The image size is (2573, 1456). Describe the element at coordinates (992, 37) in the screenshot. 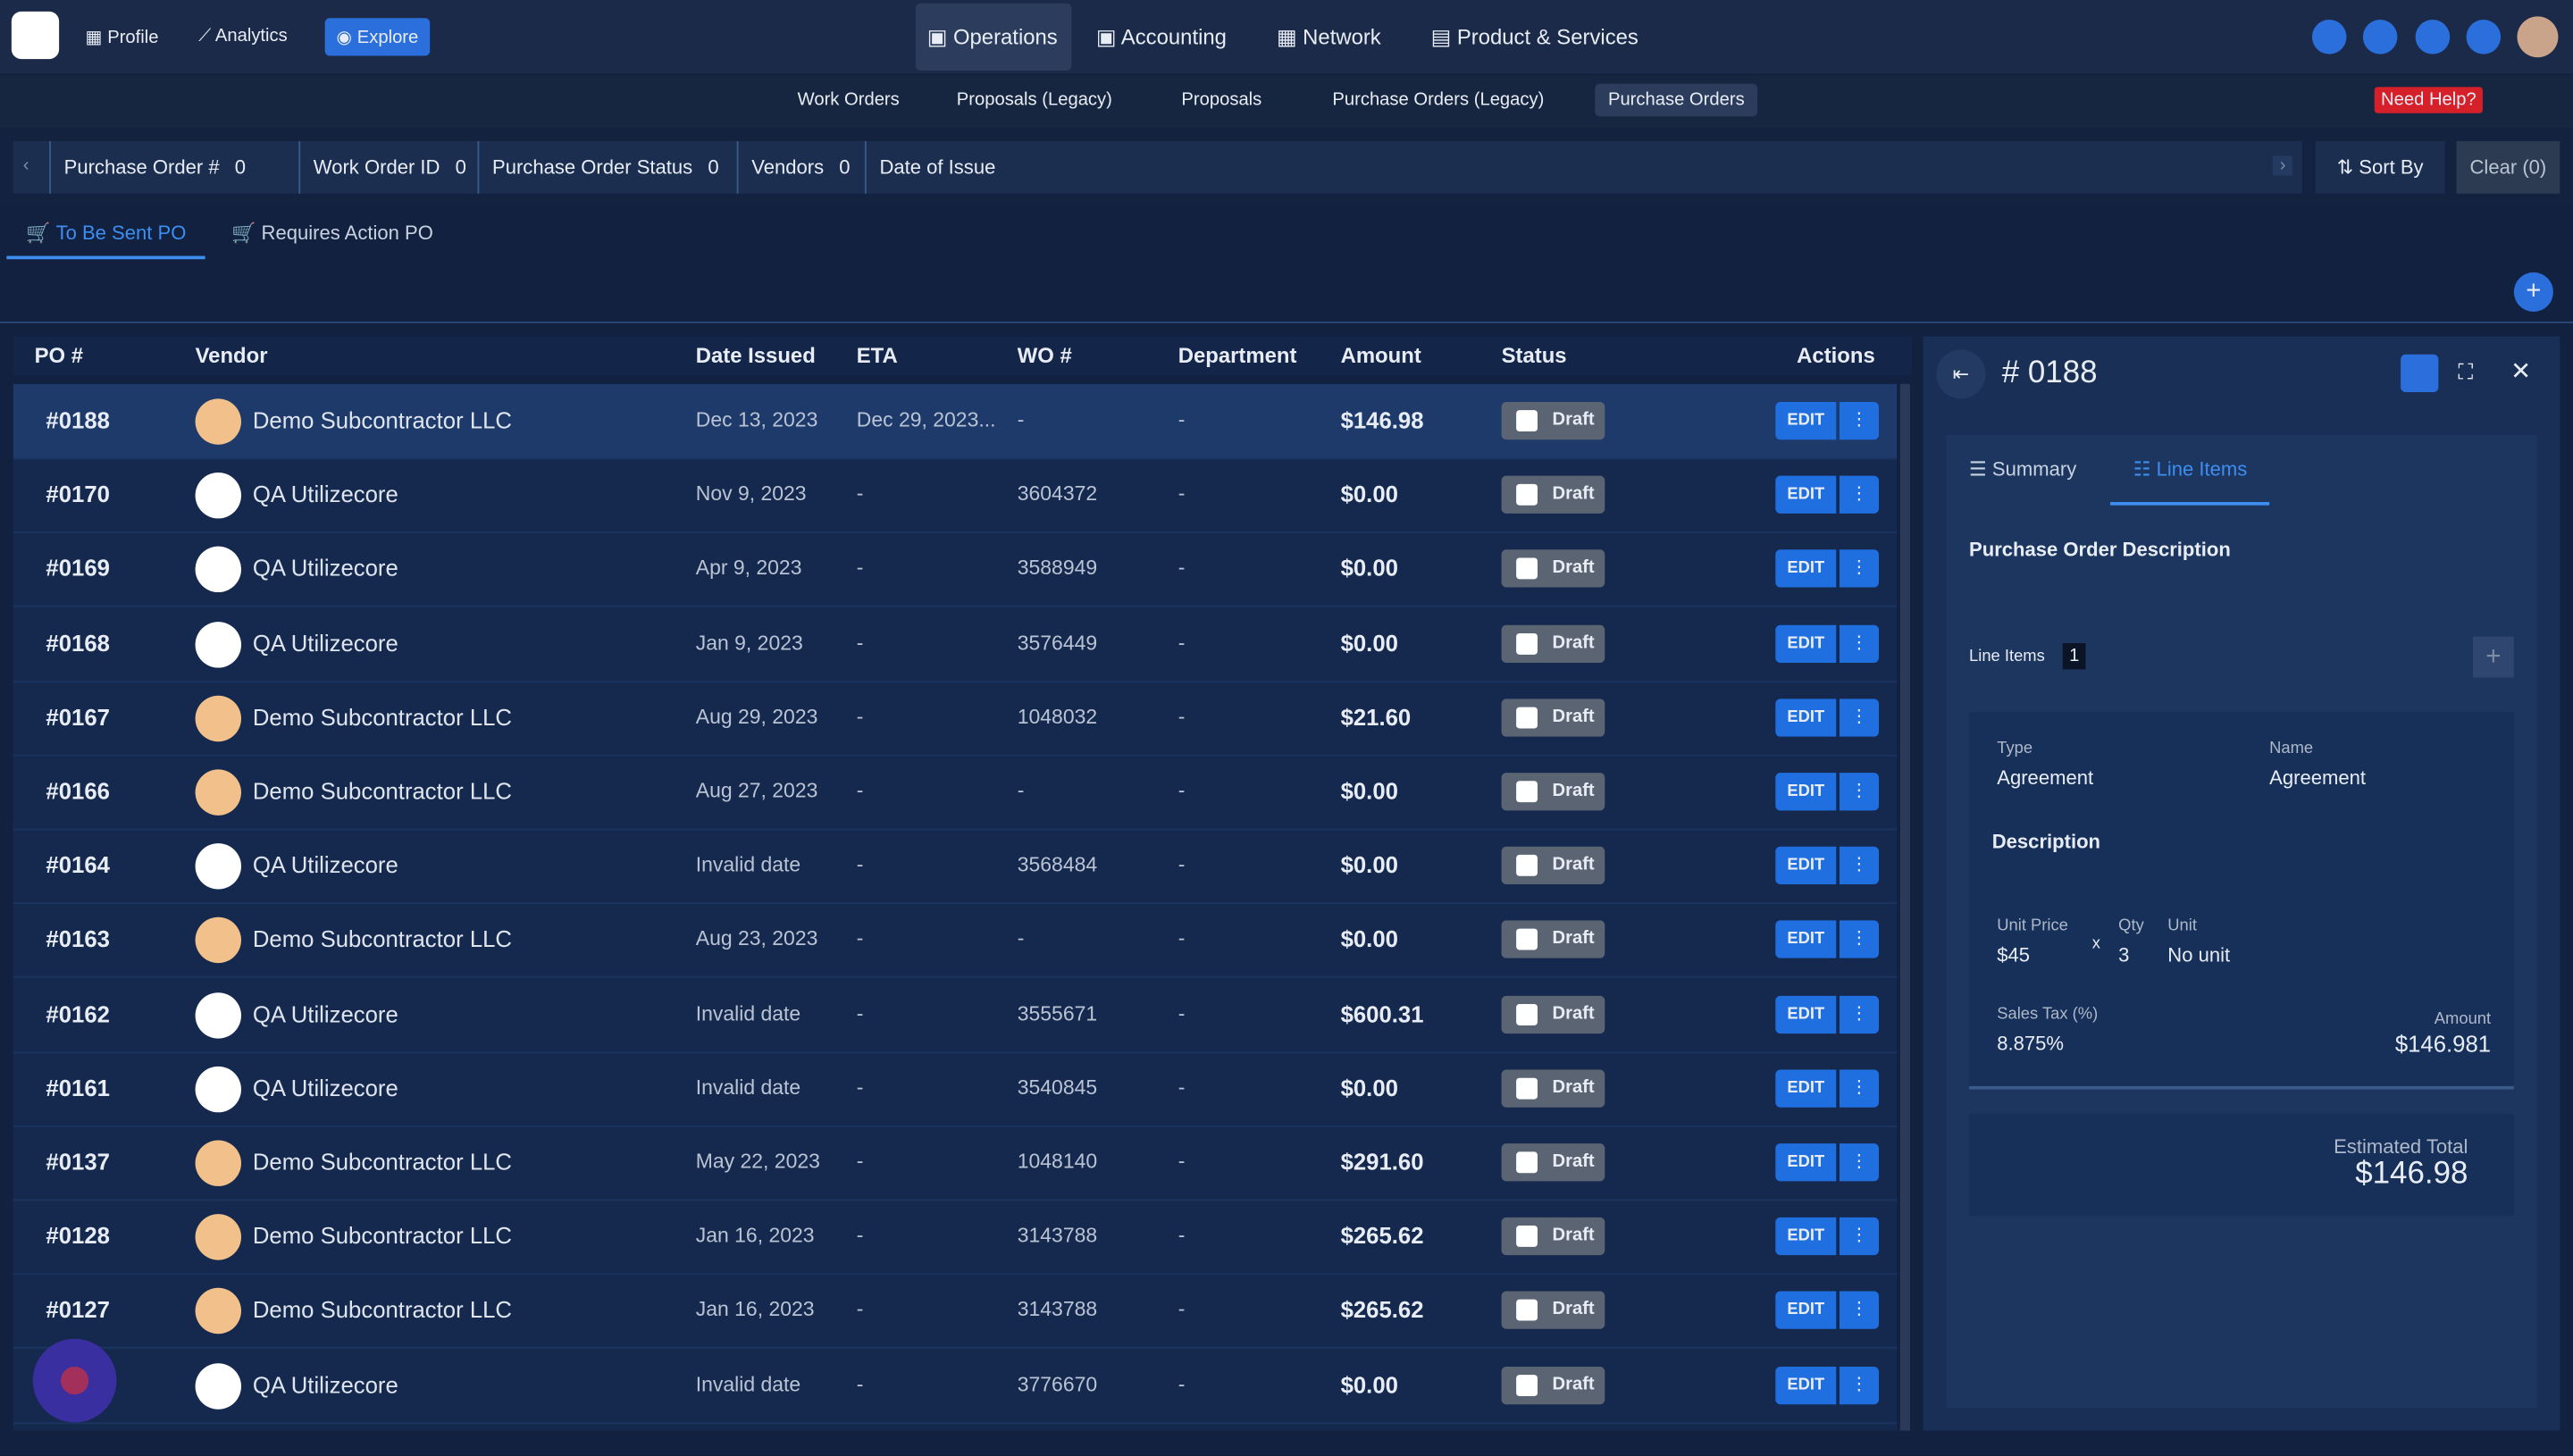

I see `nav-operations: ▣ Operations` at that location.